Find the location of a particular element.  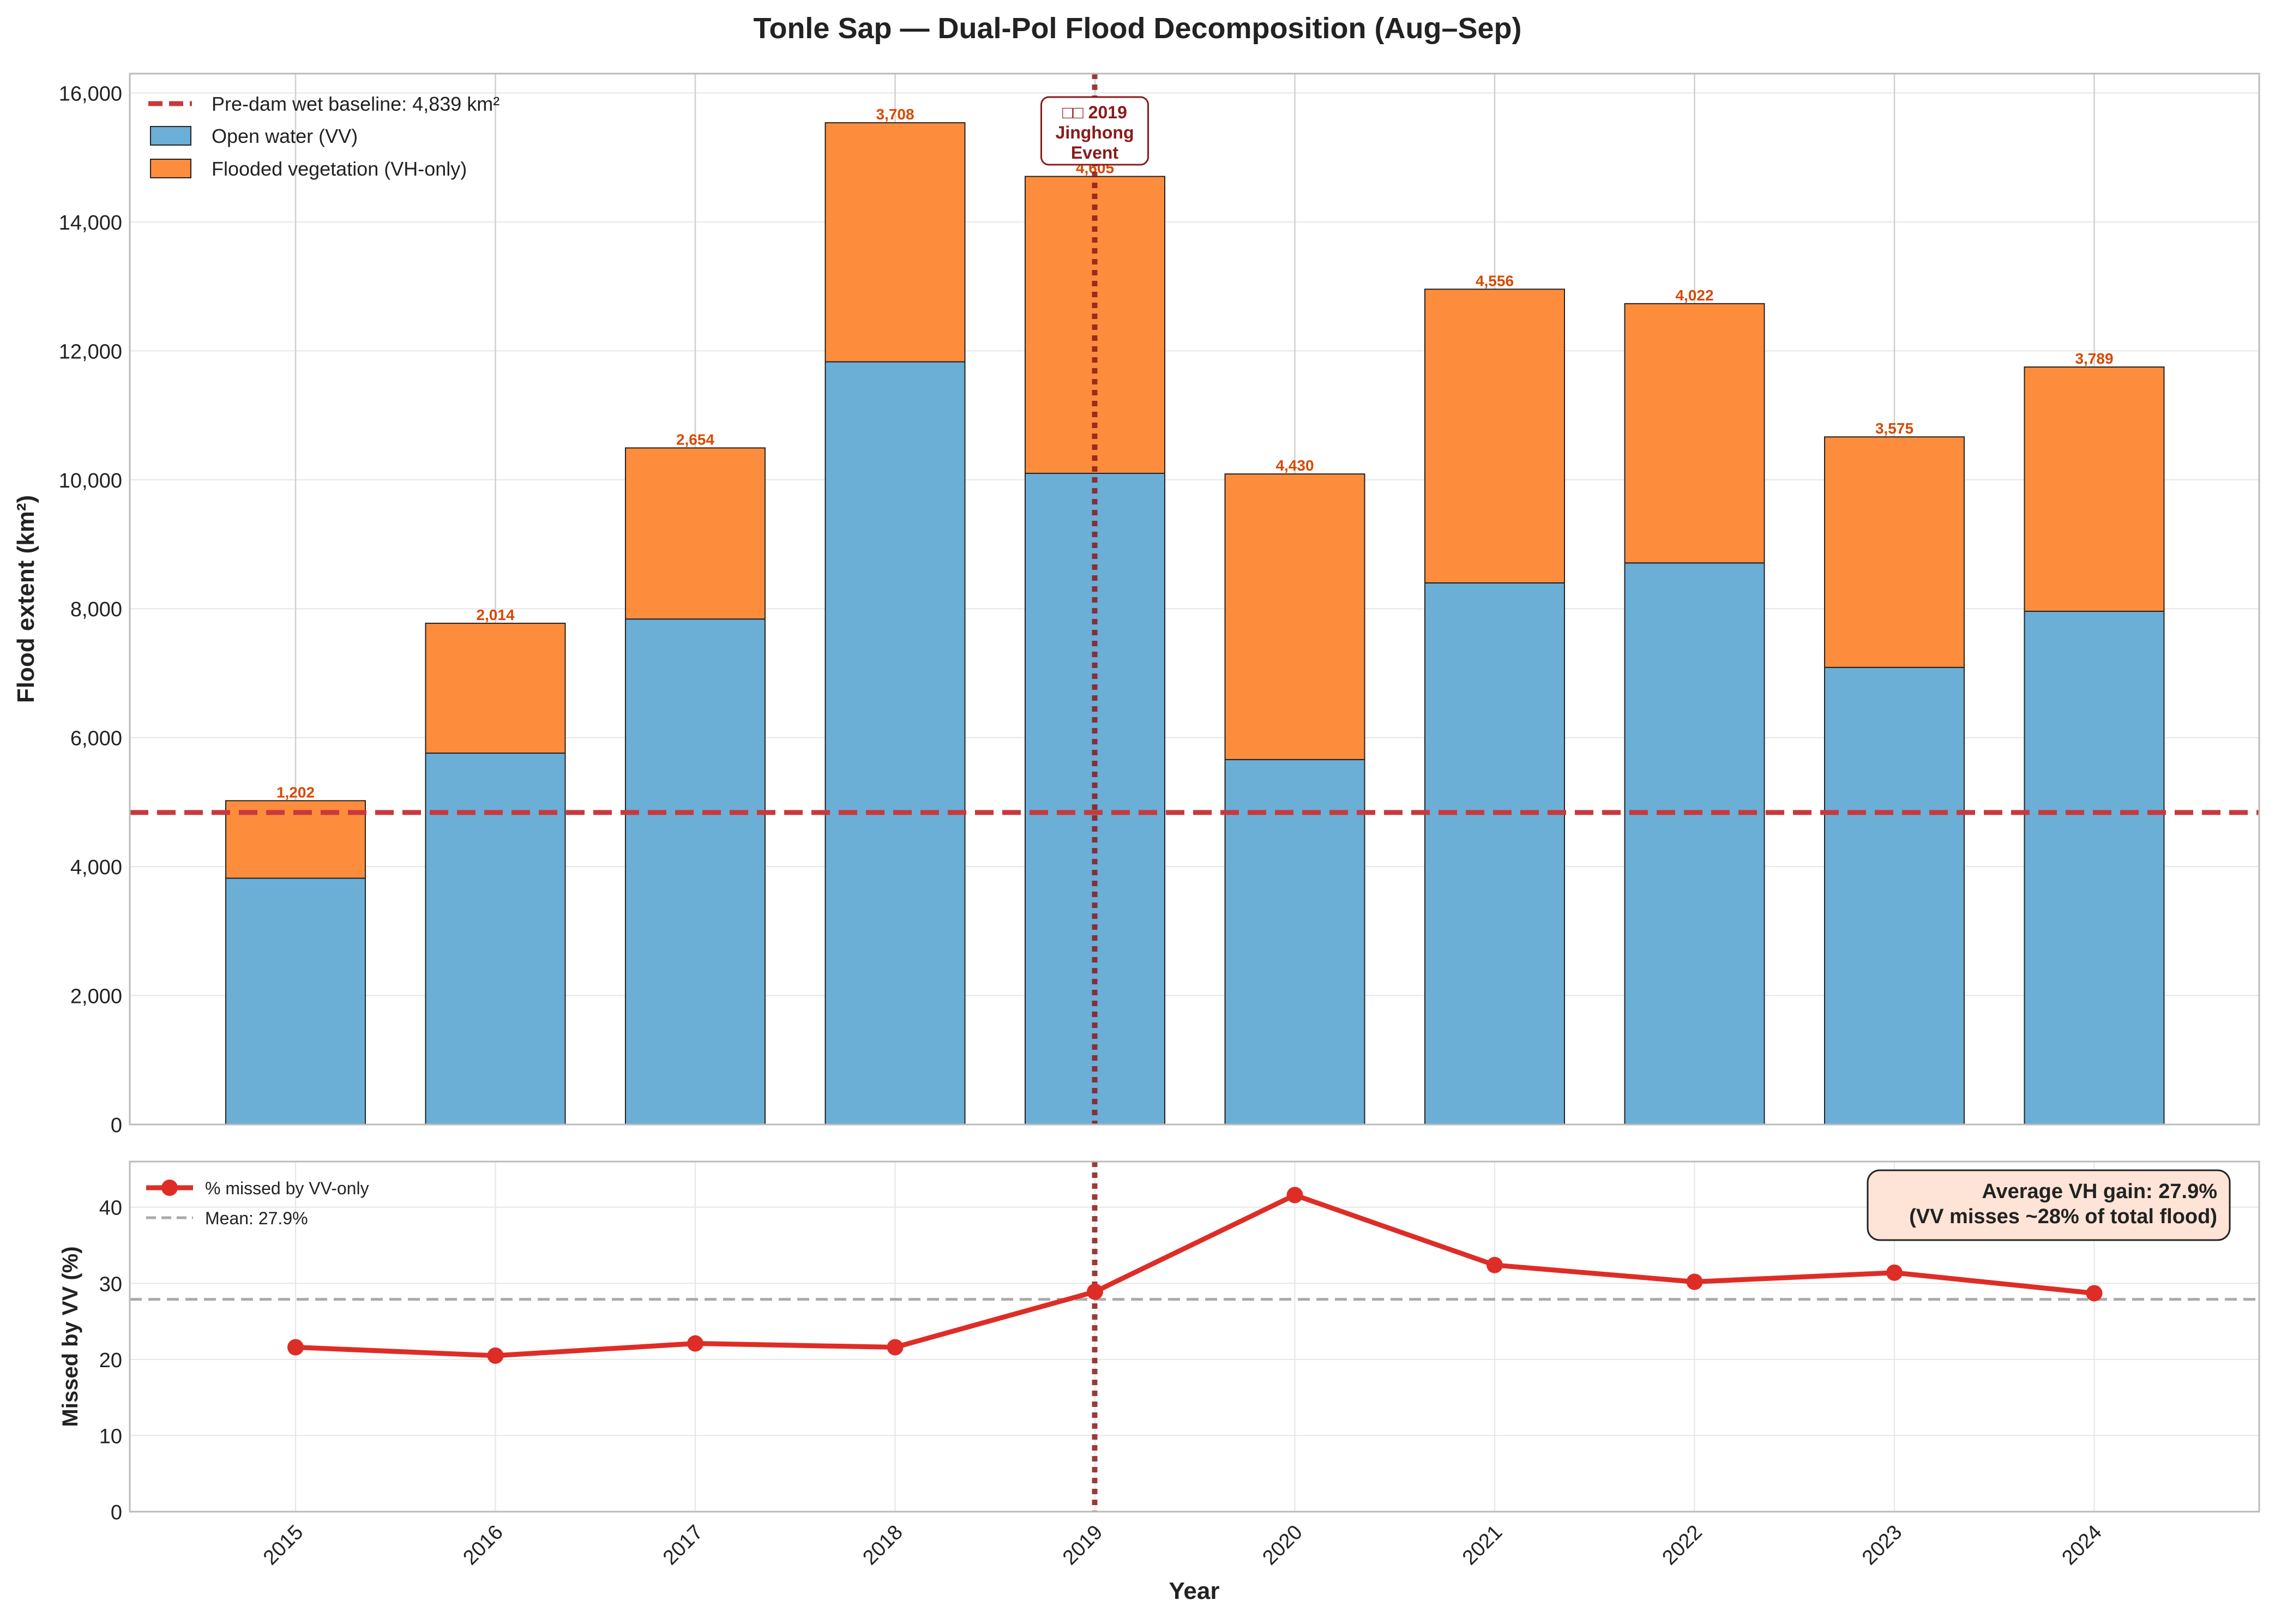

bar-data-label: 3,789 is located at coordinates (2094, 358).